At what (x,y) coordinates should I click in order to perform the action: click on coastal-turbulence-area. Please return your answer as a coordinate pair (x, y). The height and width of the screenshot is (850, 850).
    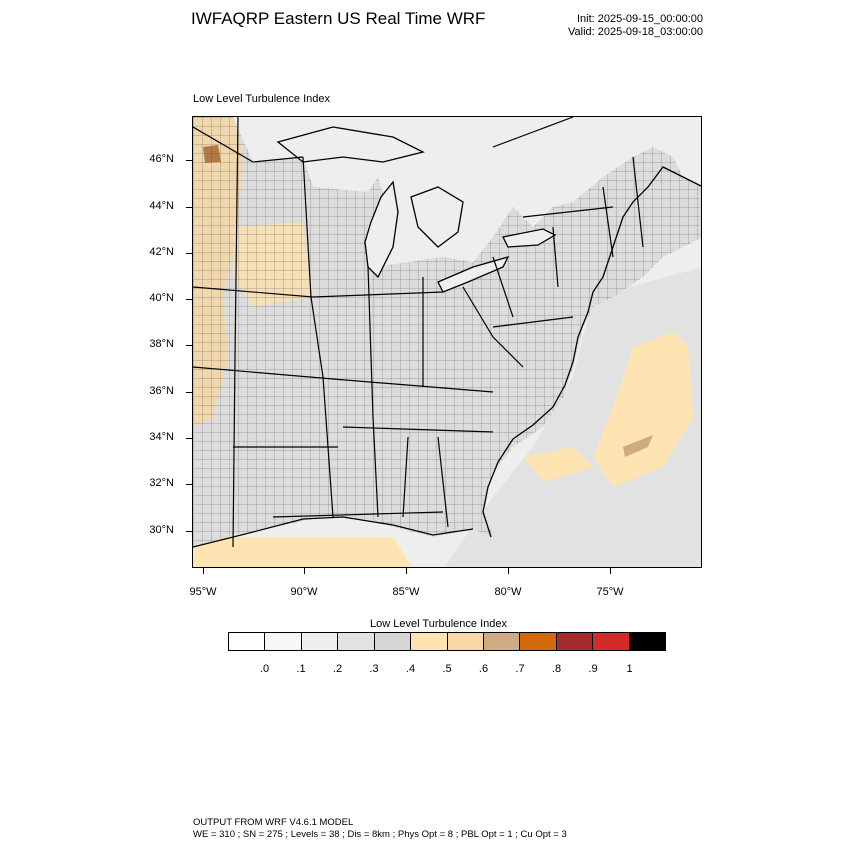
    Looking at the image, I should click on (558, 464).